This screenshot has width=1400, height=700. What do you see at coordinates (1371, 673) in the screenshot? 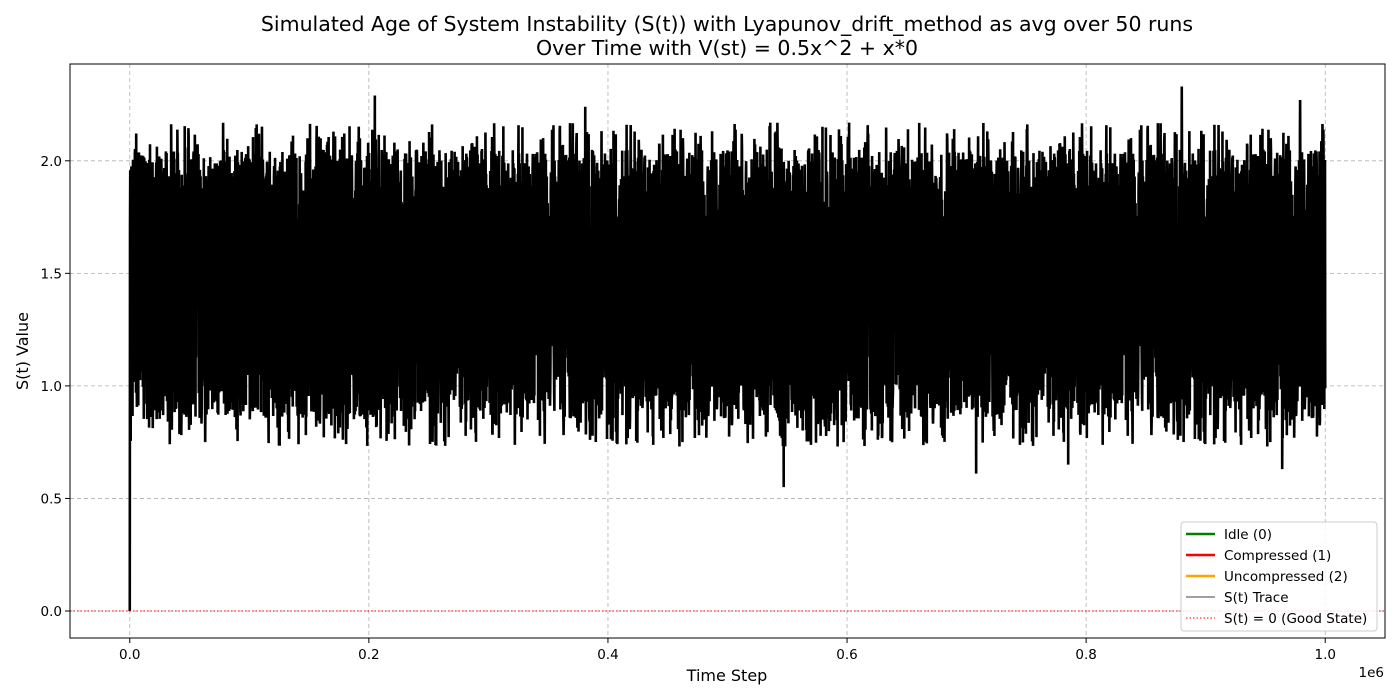
I see `x-axis-offset-label: 1e6` at bounding box center [1371, 673].